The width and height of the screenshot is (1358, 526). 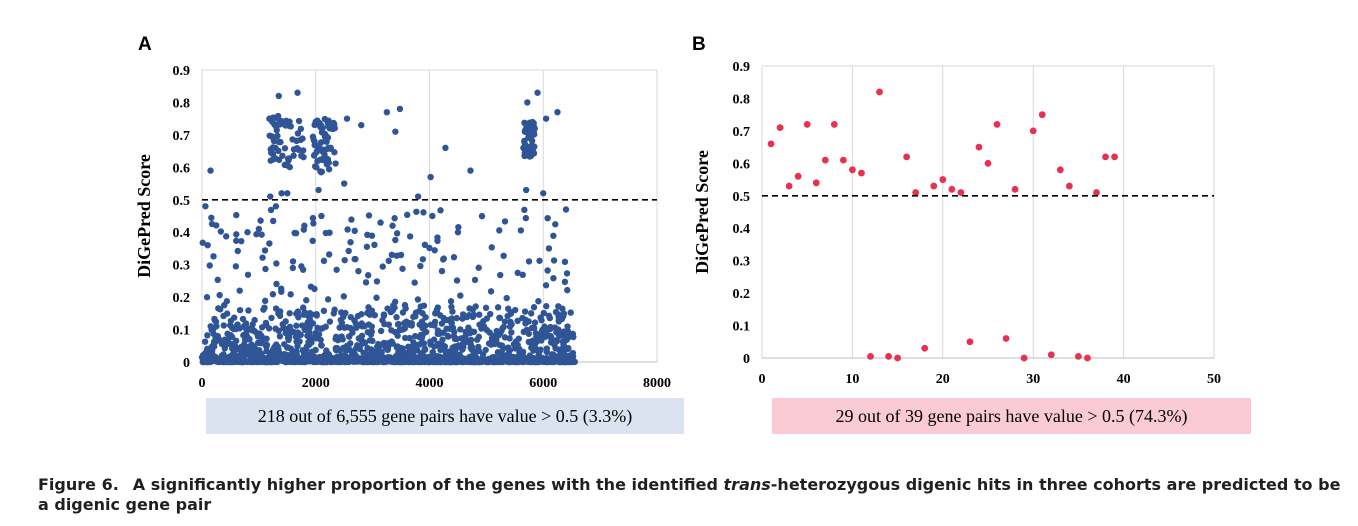 I want to click on panel-b-y-tick-label: 0.8, so click(x=742, y=99).